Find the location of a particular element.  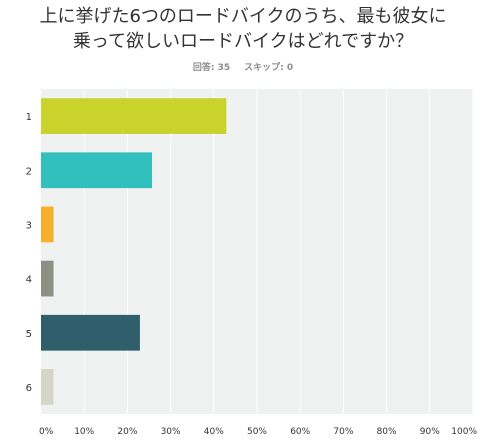

x-tick-label: 40% is located at coordinates (214, 432).